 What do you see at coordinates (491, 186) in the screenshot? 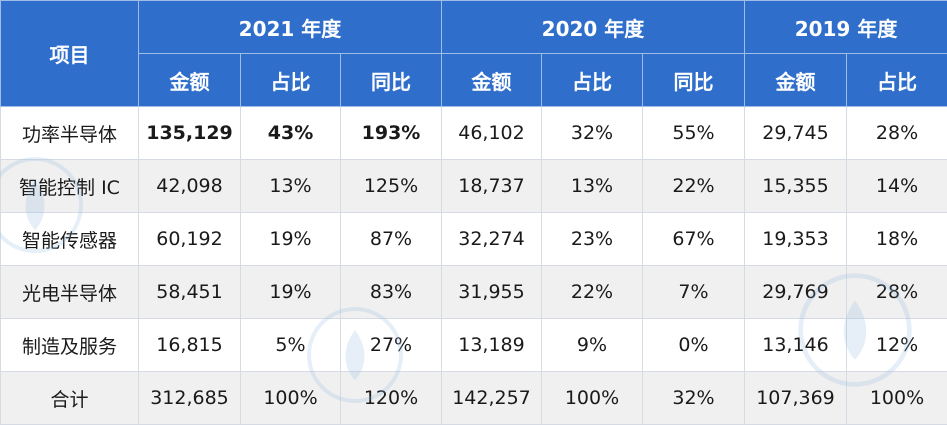
I see `table-cell: 18,737` at bounding box center [491, 186].